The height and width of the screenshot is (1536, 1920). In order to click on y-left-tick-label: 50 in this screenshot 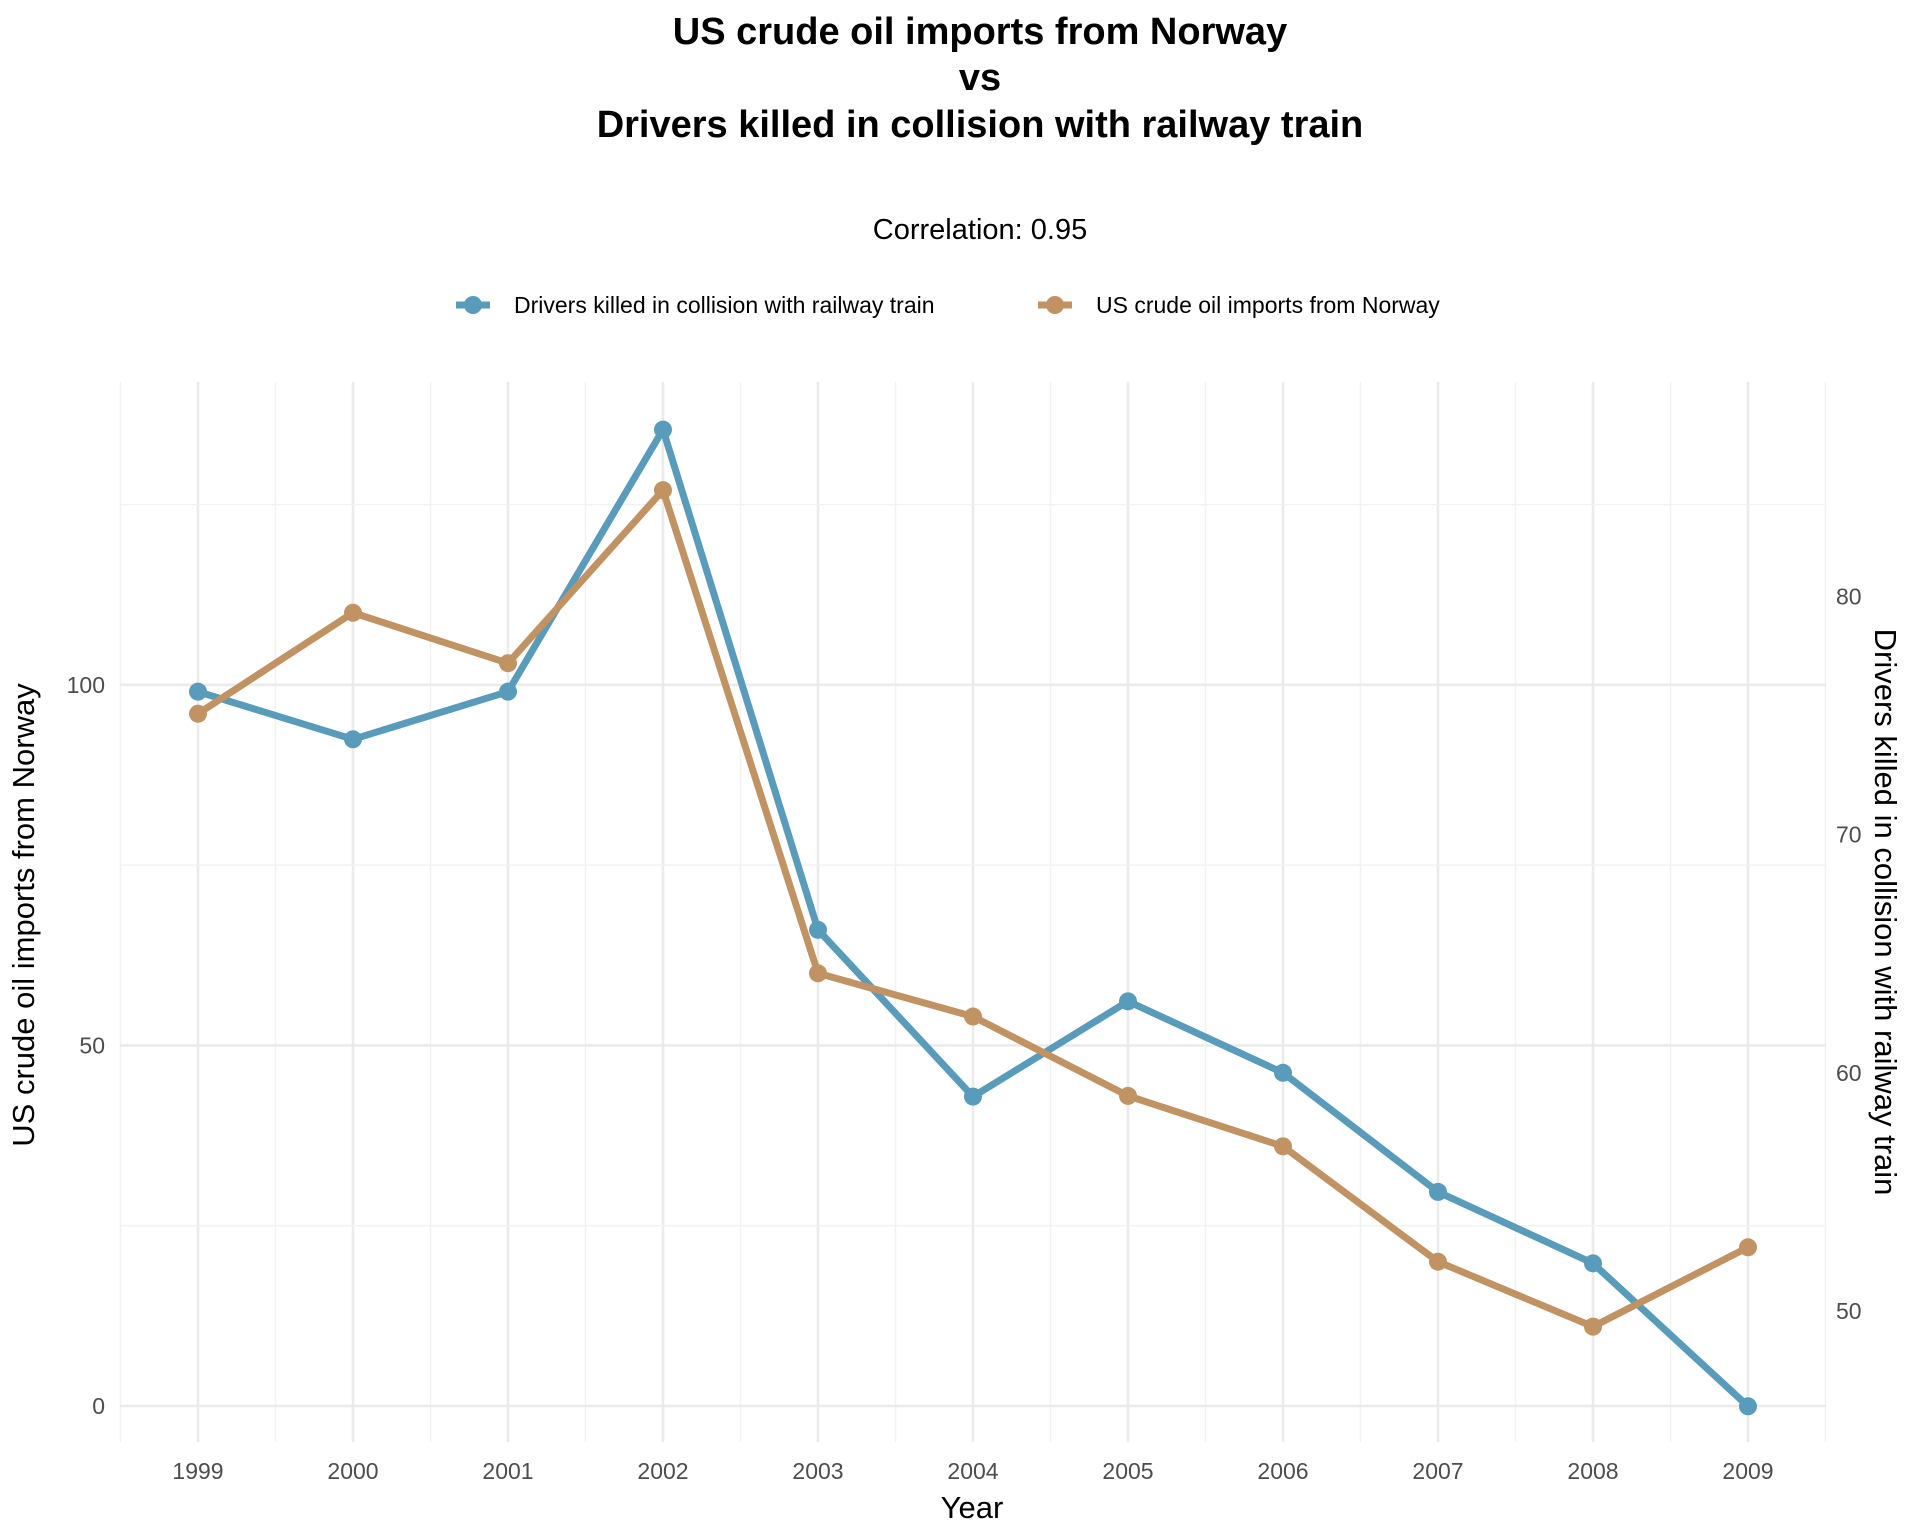, I will do `click(92, 1045)`.